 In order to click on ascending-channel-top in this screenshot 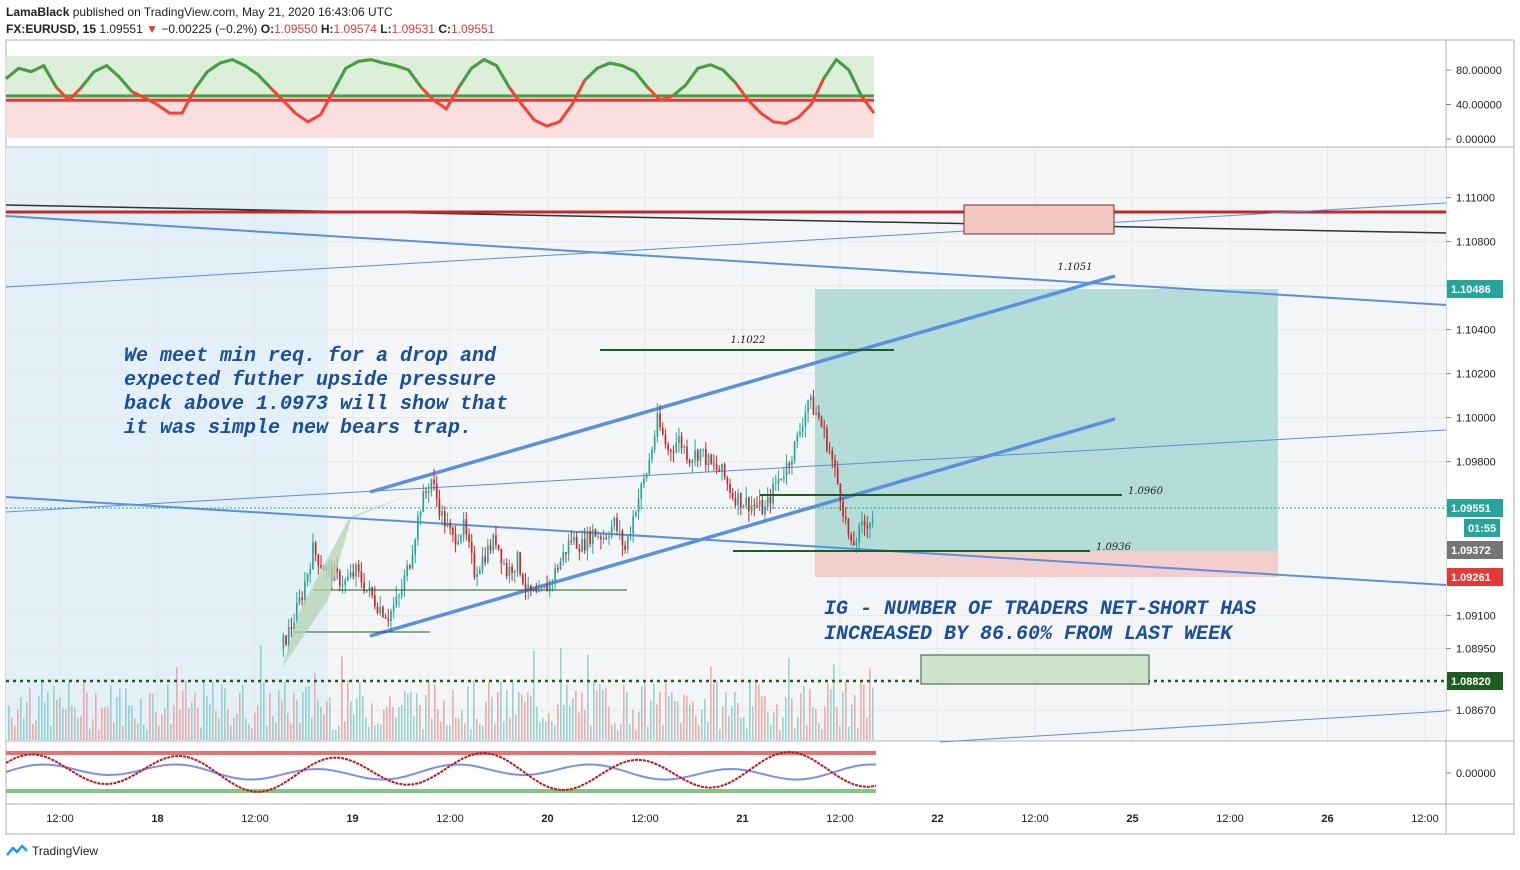, I will do `click(742, 384)`.